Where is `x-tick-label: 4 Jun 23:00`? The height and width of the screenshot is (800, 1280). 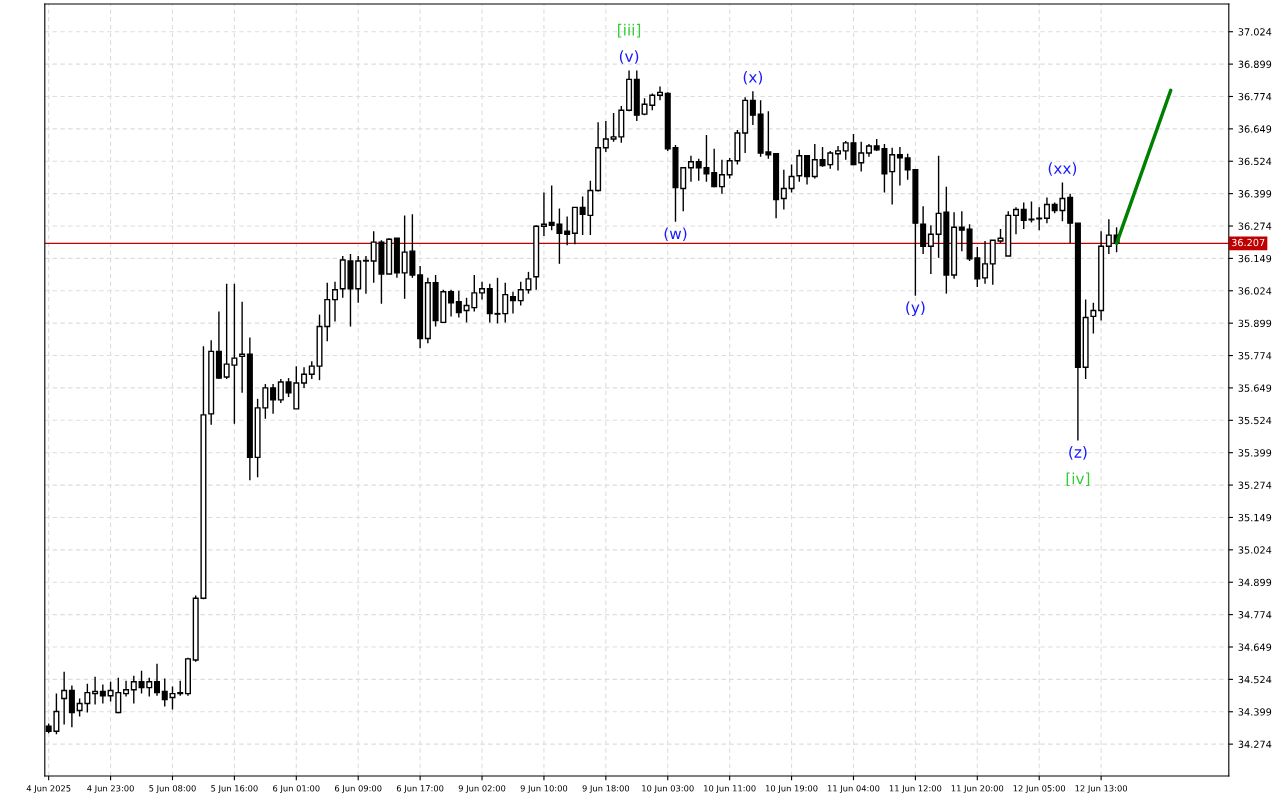 x-tick-label: 4 Jun 23:00 is located at coordinates (110, 789).